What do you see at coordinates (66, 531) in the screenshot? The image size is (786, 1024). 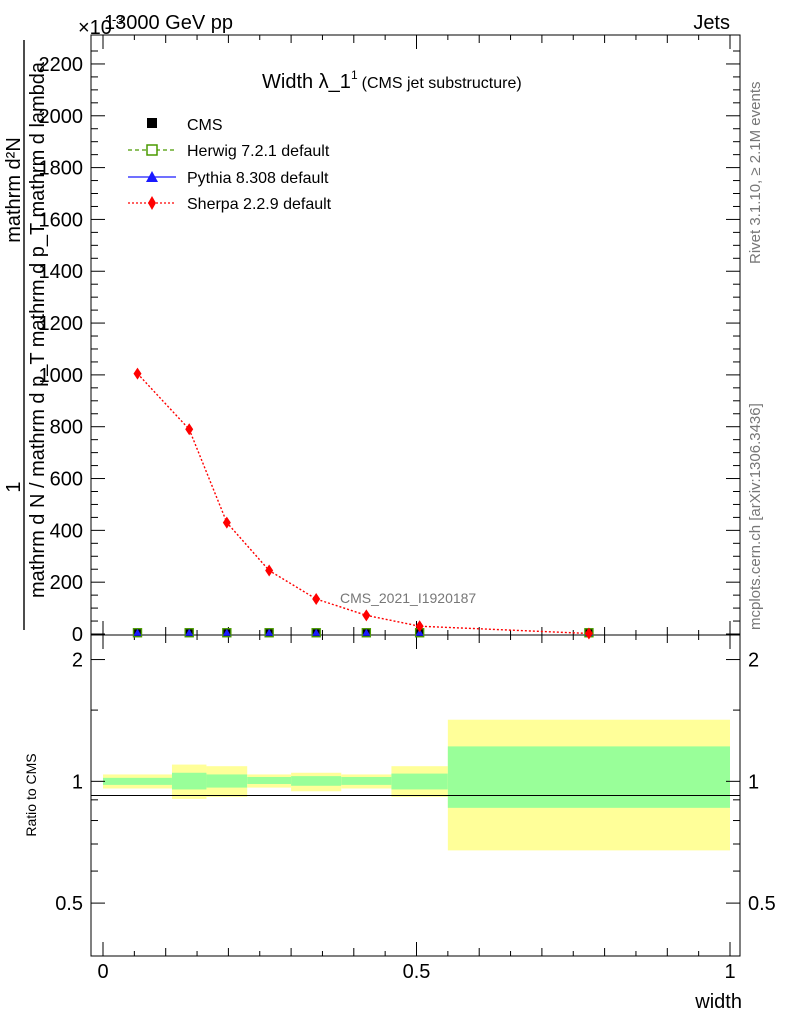 I see `y-tick-label: 400` at bounding box center [66, 531].